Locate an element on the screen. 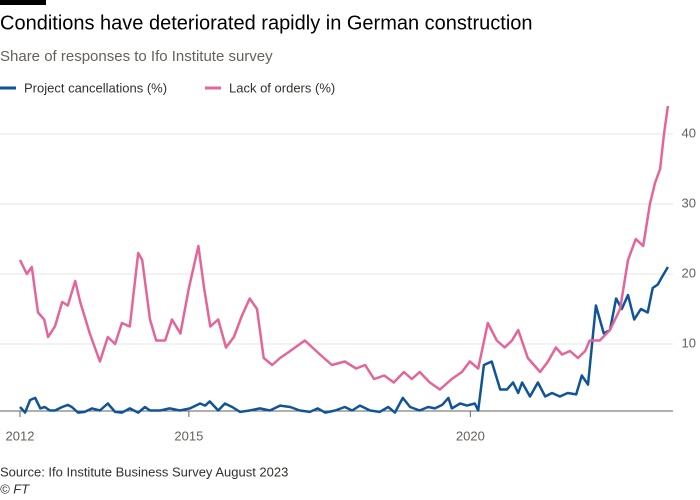 The height and width of the screenshot is (500, 700). y-tick-label: 30 is located at coordinates (689, 202).